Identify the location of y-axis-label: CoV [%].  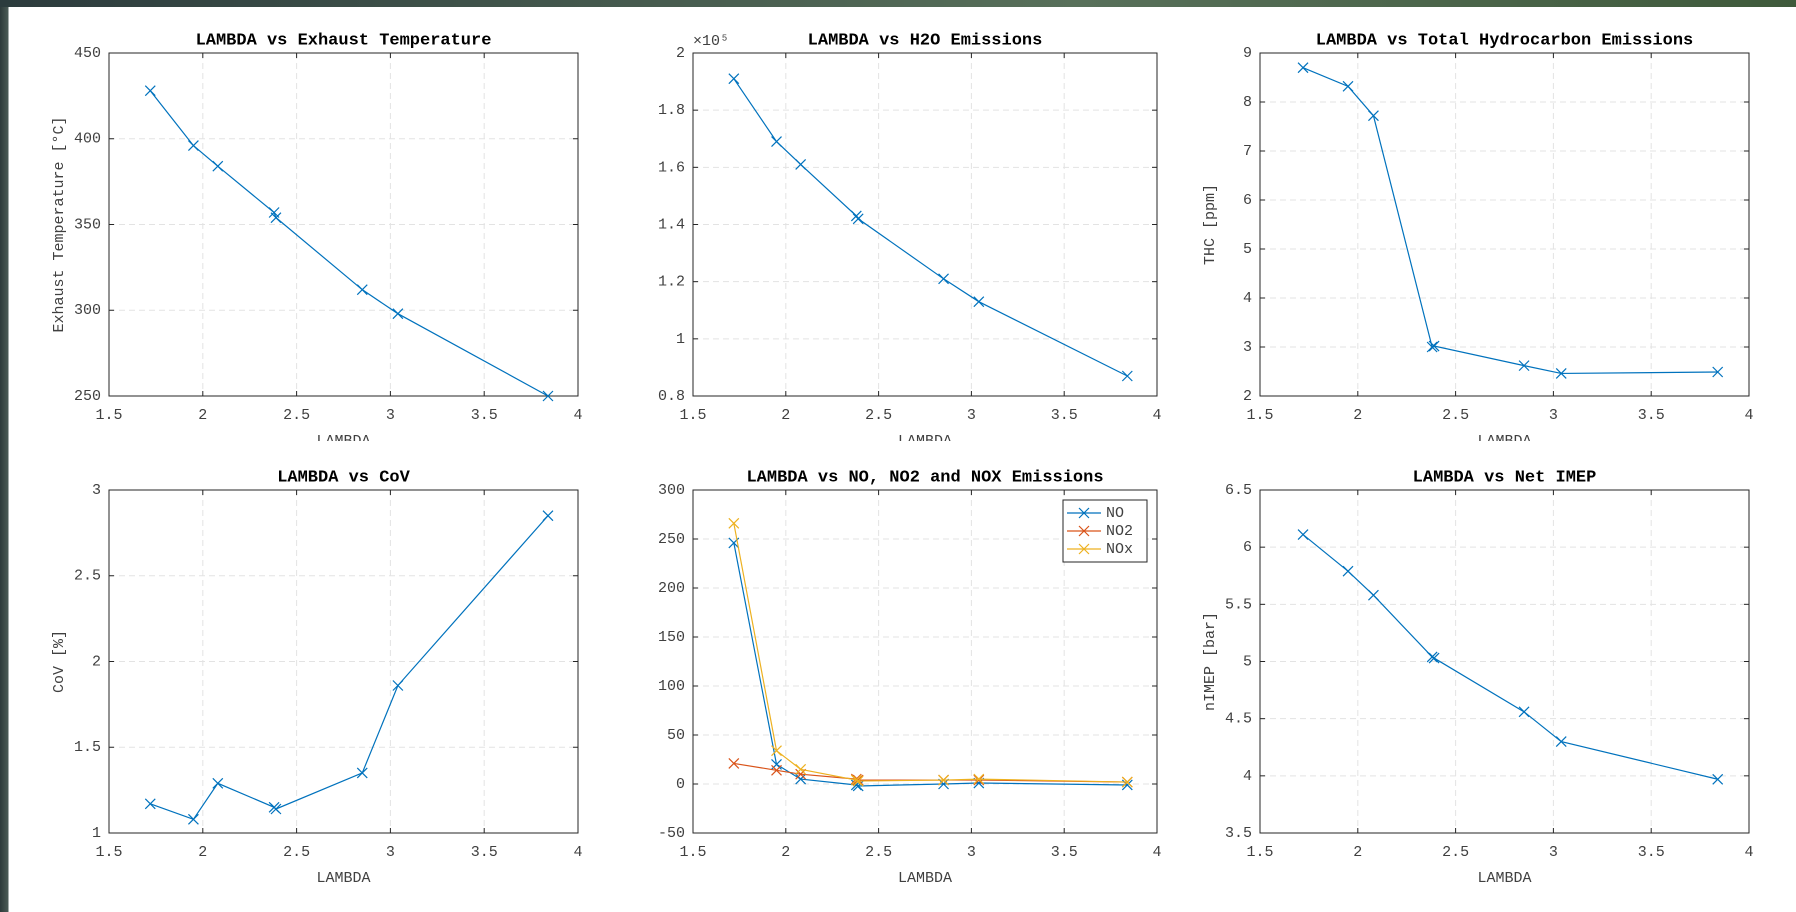
(59, 661).